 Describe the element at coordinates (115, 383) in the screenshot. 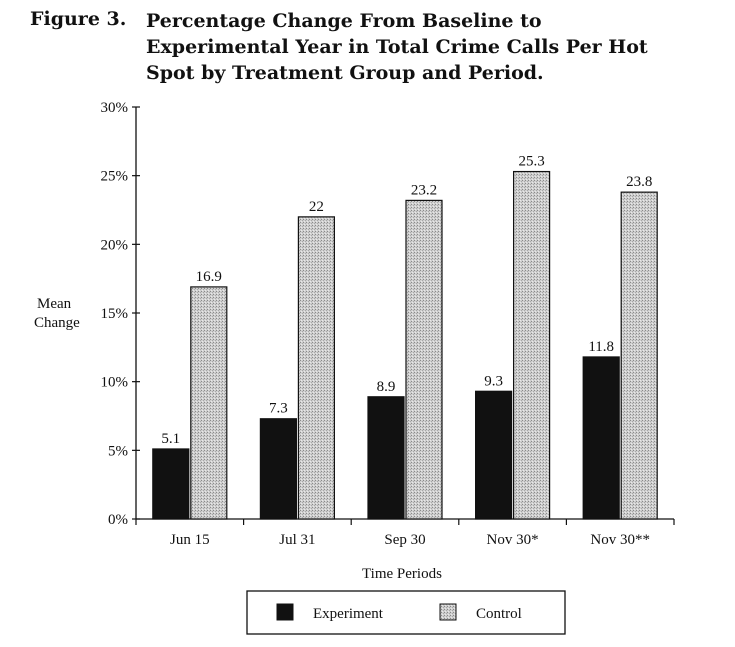

I see `y-tick-label: 10%` at that location.